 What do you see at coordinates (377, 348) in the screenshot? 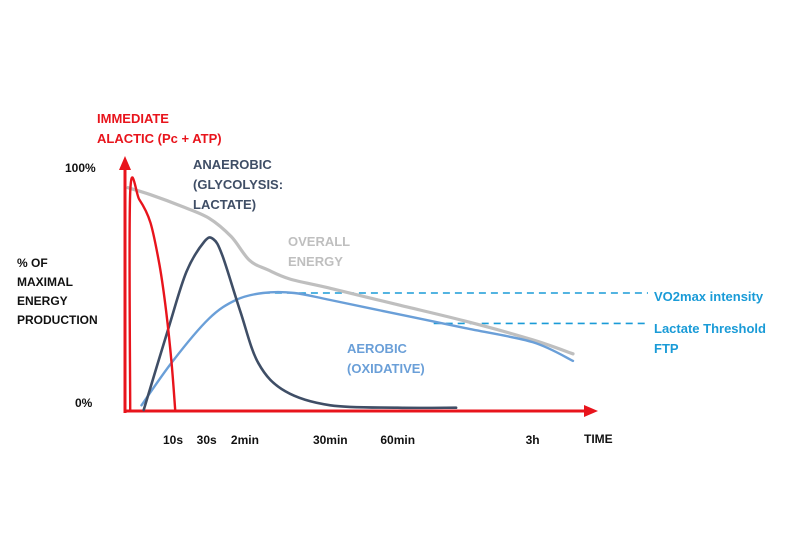
I see `aerobic-label-line-1: AEROBIC` at bounding box center [377, 348].